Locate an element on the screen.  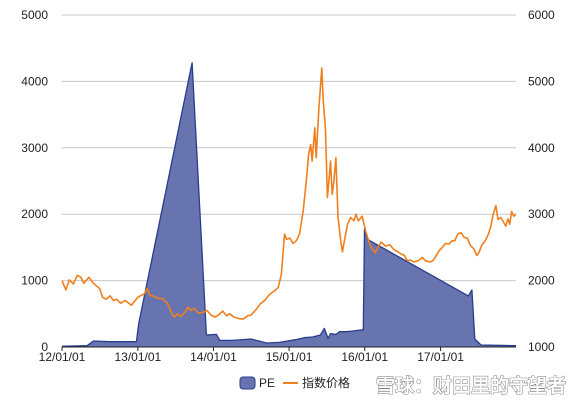
x-tick-label: 15/01/01 is located at coordinates (289, 357).